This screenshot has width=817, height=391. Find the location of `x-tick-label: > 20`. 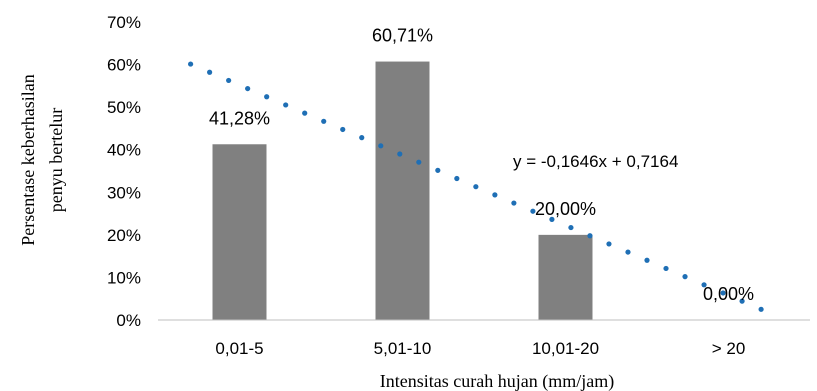

x-tick-label: > 20 is located at coordinates (729, 348).